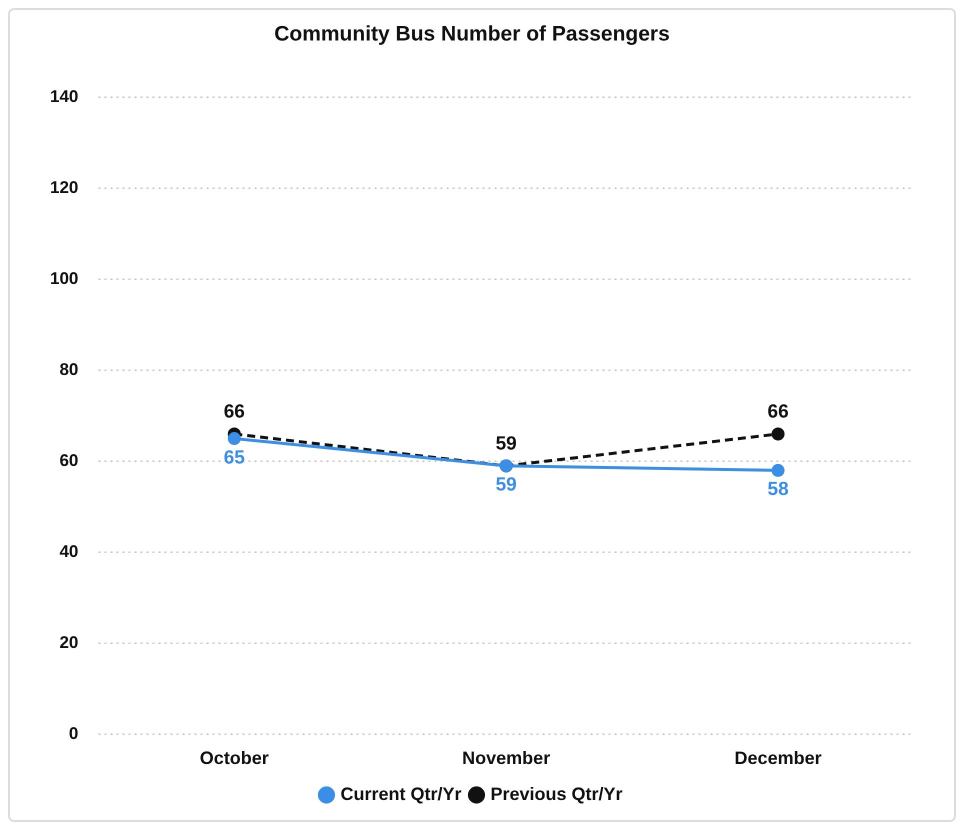 The height and width of the screenshot is (830, 964). What do you see at coordinates (472, 34) in the screenshot?
I see `chart-title: Community Bus Number of Passengers` at bounding box center [472, 34].